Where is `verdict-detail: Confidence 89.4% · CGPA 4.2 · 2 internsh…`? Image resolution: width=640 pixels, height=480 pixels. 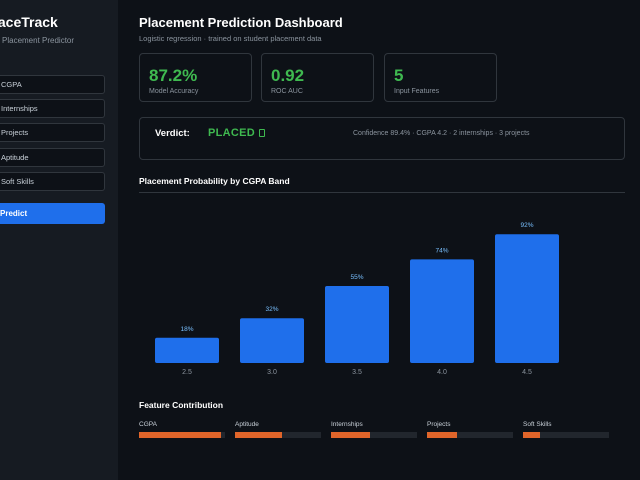 verdict-detail: Confidence 89.4% · CGPA 4.2 · 2 internsh… is located at coordinates (441, 133).